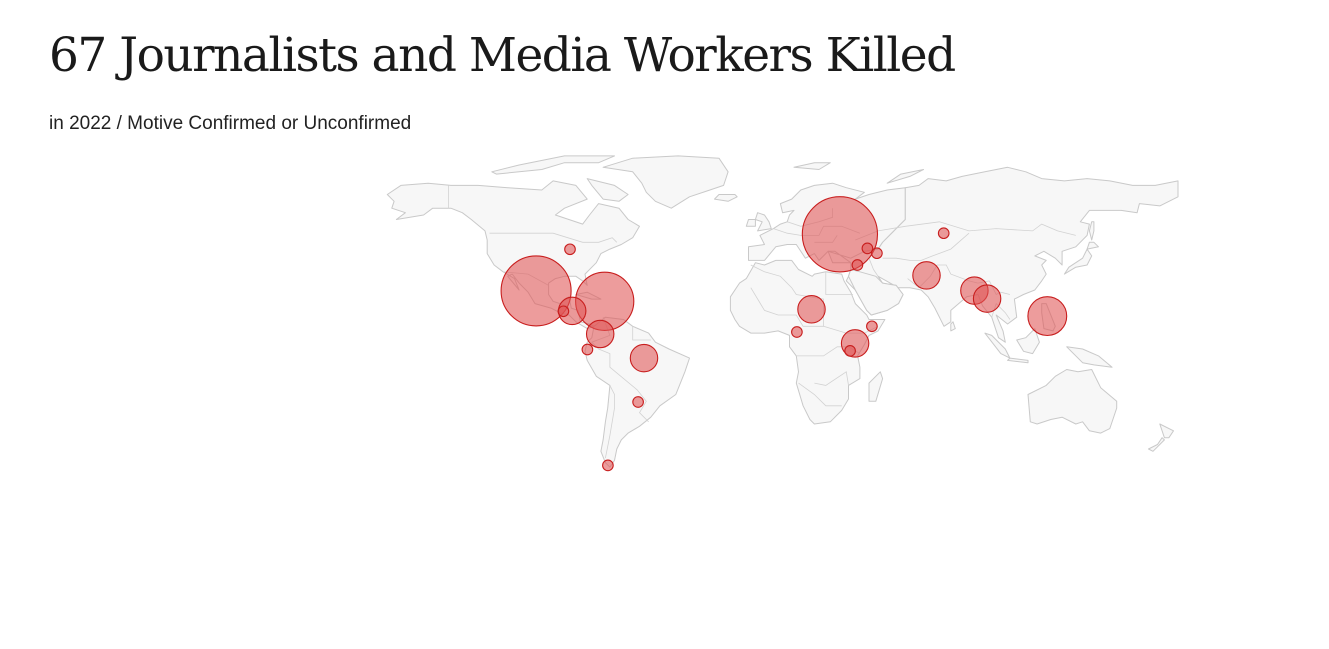 This screenshot has width=1329, height=649. Describe the element at coordinates (943, 233) in the screenshot. I see `bubble-kazakhstan` at that location.